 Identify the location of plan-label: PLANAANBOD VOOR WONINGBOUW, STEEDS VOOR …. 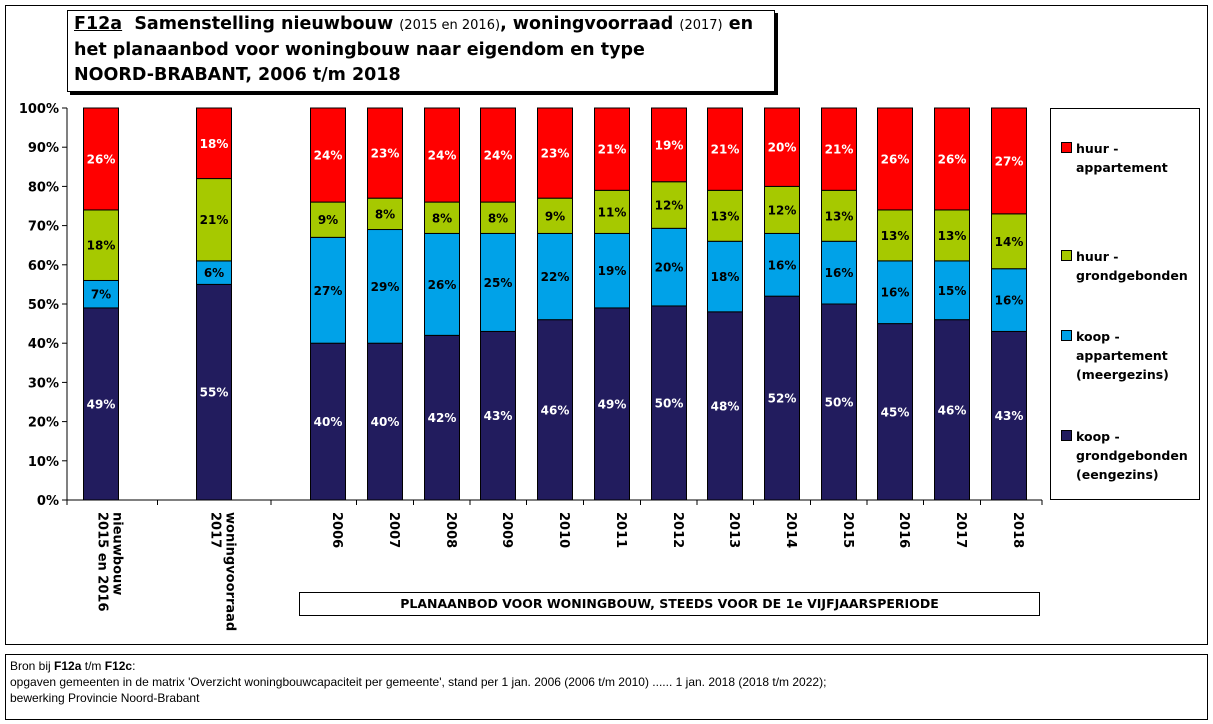
(669, 604).